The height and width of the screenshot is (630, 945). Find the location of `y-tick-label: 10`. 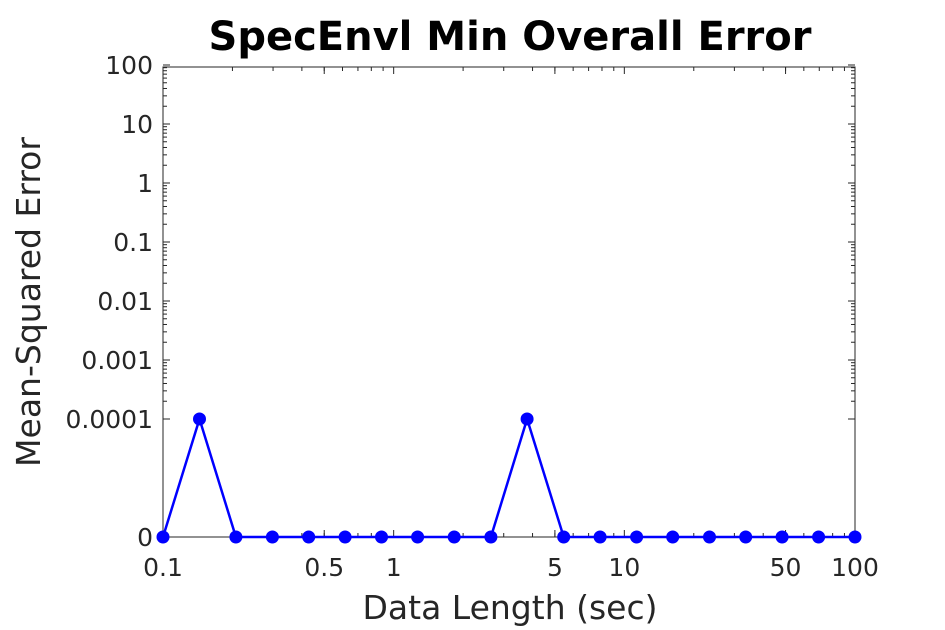

y-tick-label: 10 is located at coordinates (137, 124).